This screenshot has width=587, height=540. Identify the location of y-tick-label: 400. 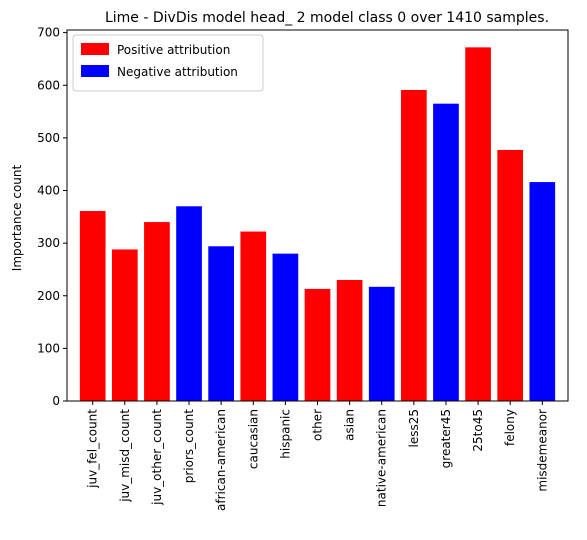
(48, 191).